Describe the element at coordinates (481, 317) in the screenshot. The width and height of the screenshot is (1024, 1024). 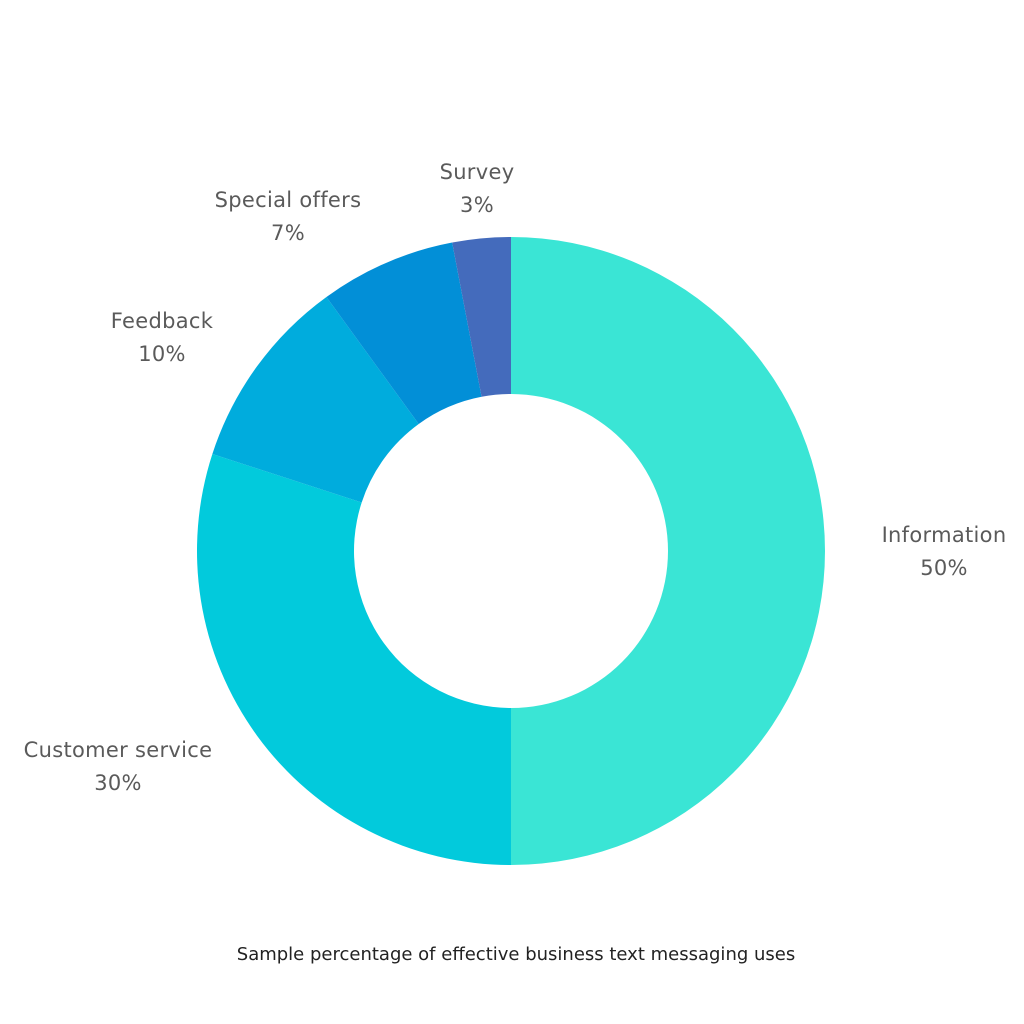
I see `donut-slice-survey` at that location.